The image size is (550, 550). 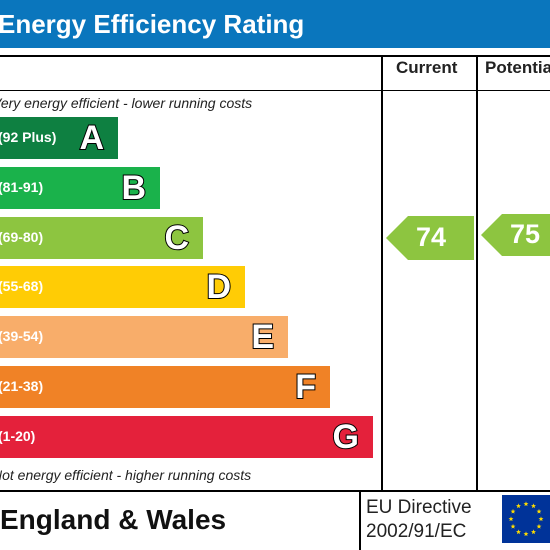 I want to click on band-range: (92 Plus), so click(x=28, y=137).